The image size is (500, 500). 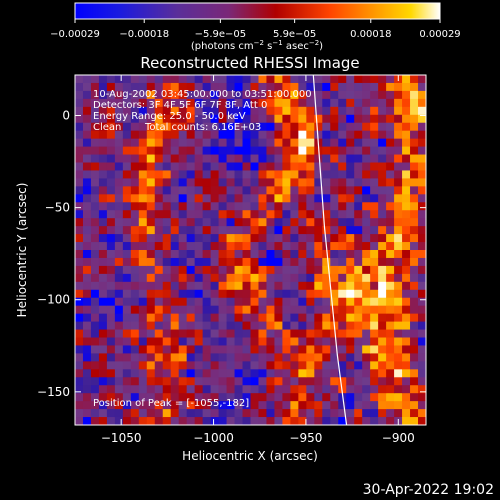 What do you see at coordinates (75, 34) in the screenshot?
I see `colorbar-tick-label: −0.00029` at bounding box center [75, 34].